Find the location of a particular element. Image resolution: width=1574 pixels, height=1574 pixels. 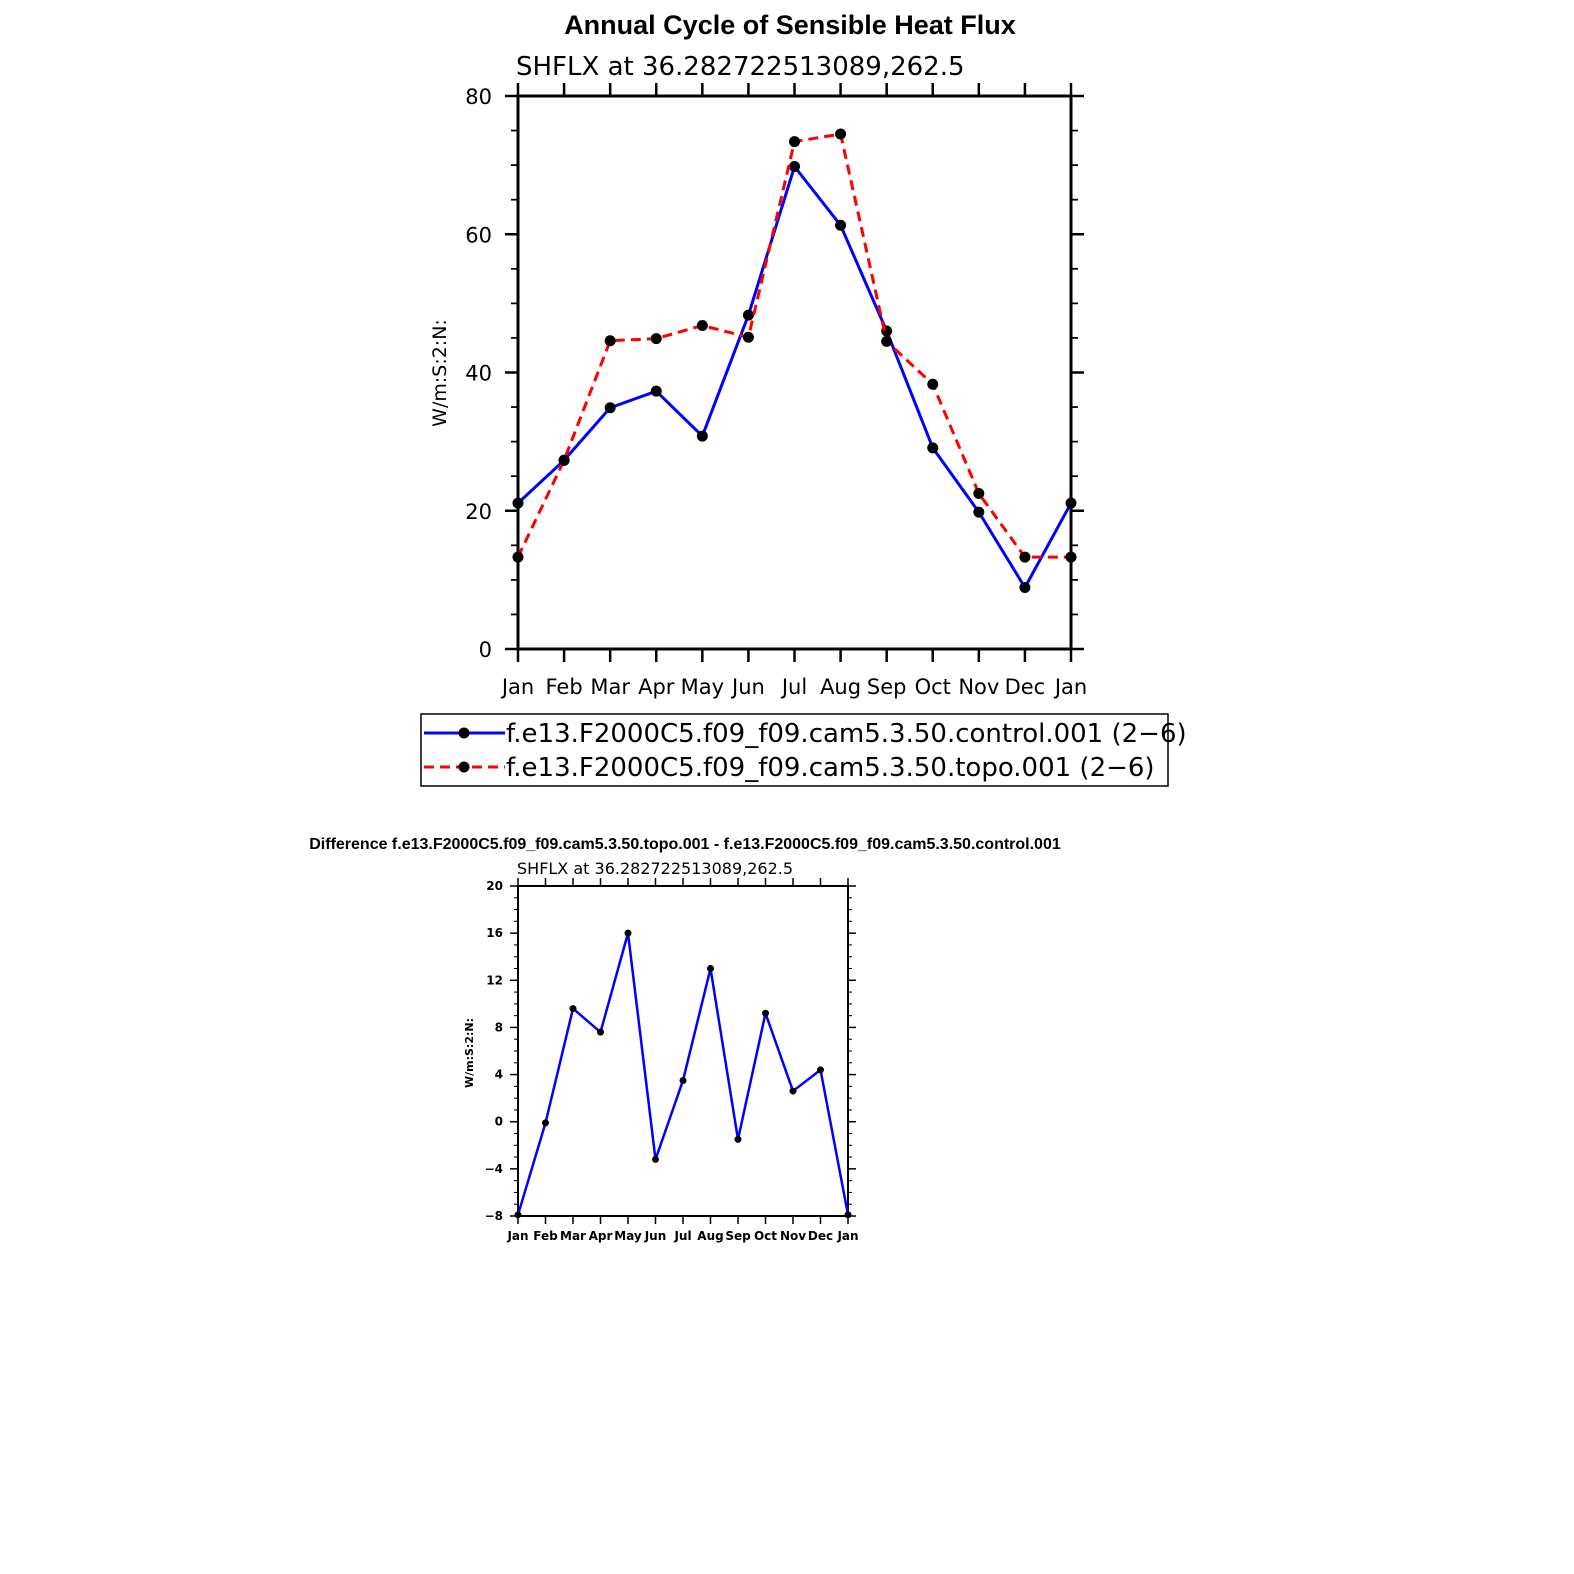

chart2-series-group is located at coordinates (683, 1074).